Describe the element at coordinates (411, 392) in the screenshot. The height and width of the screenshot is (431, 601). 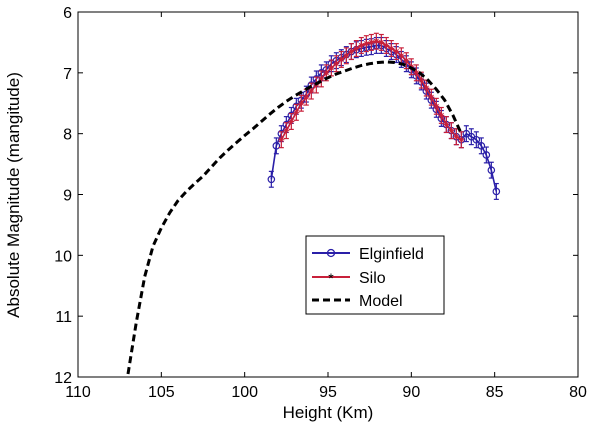
I see `x-tick-label: 90` at that location.